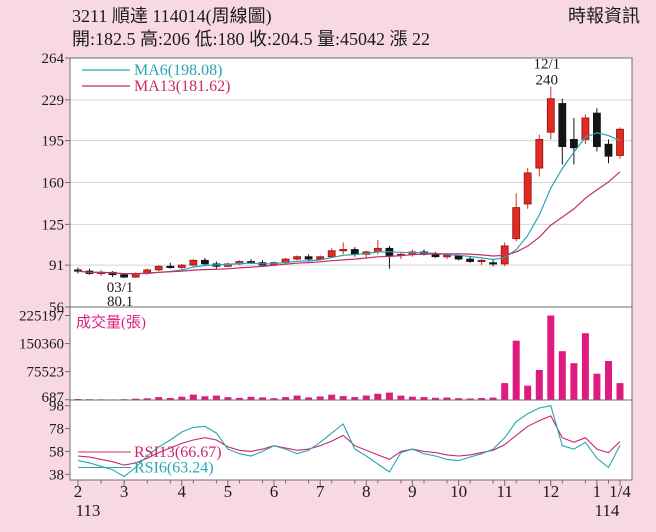  Describe the element at coordinates (182, 491) in the screenshot. I see `x-tick-label: 4` at that location.